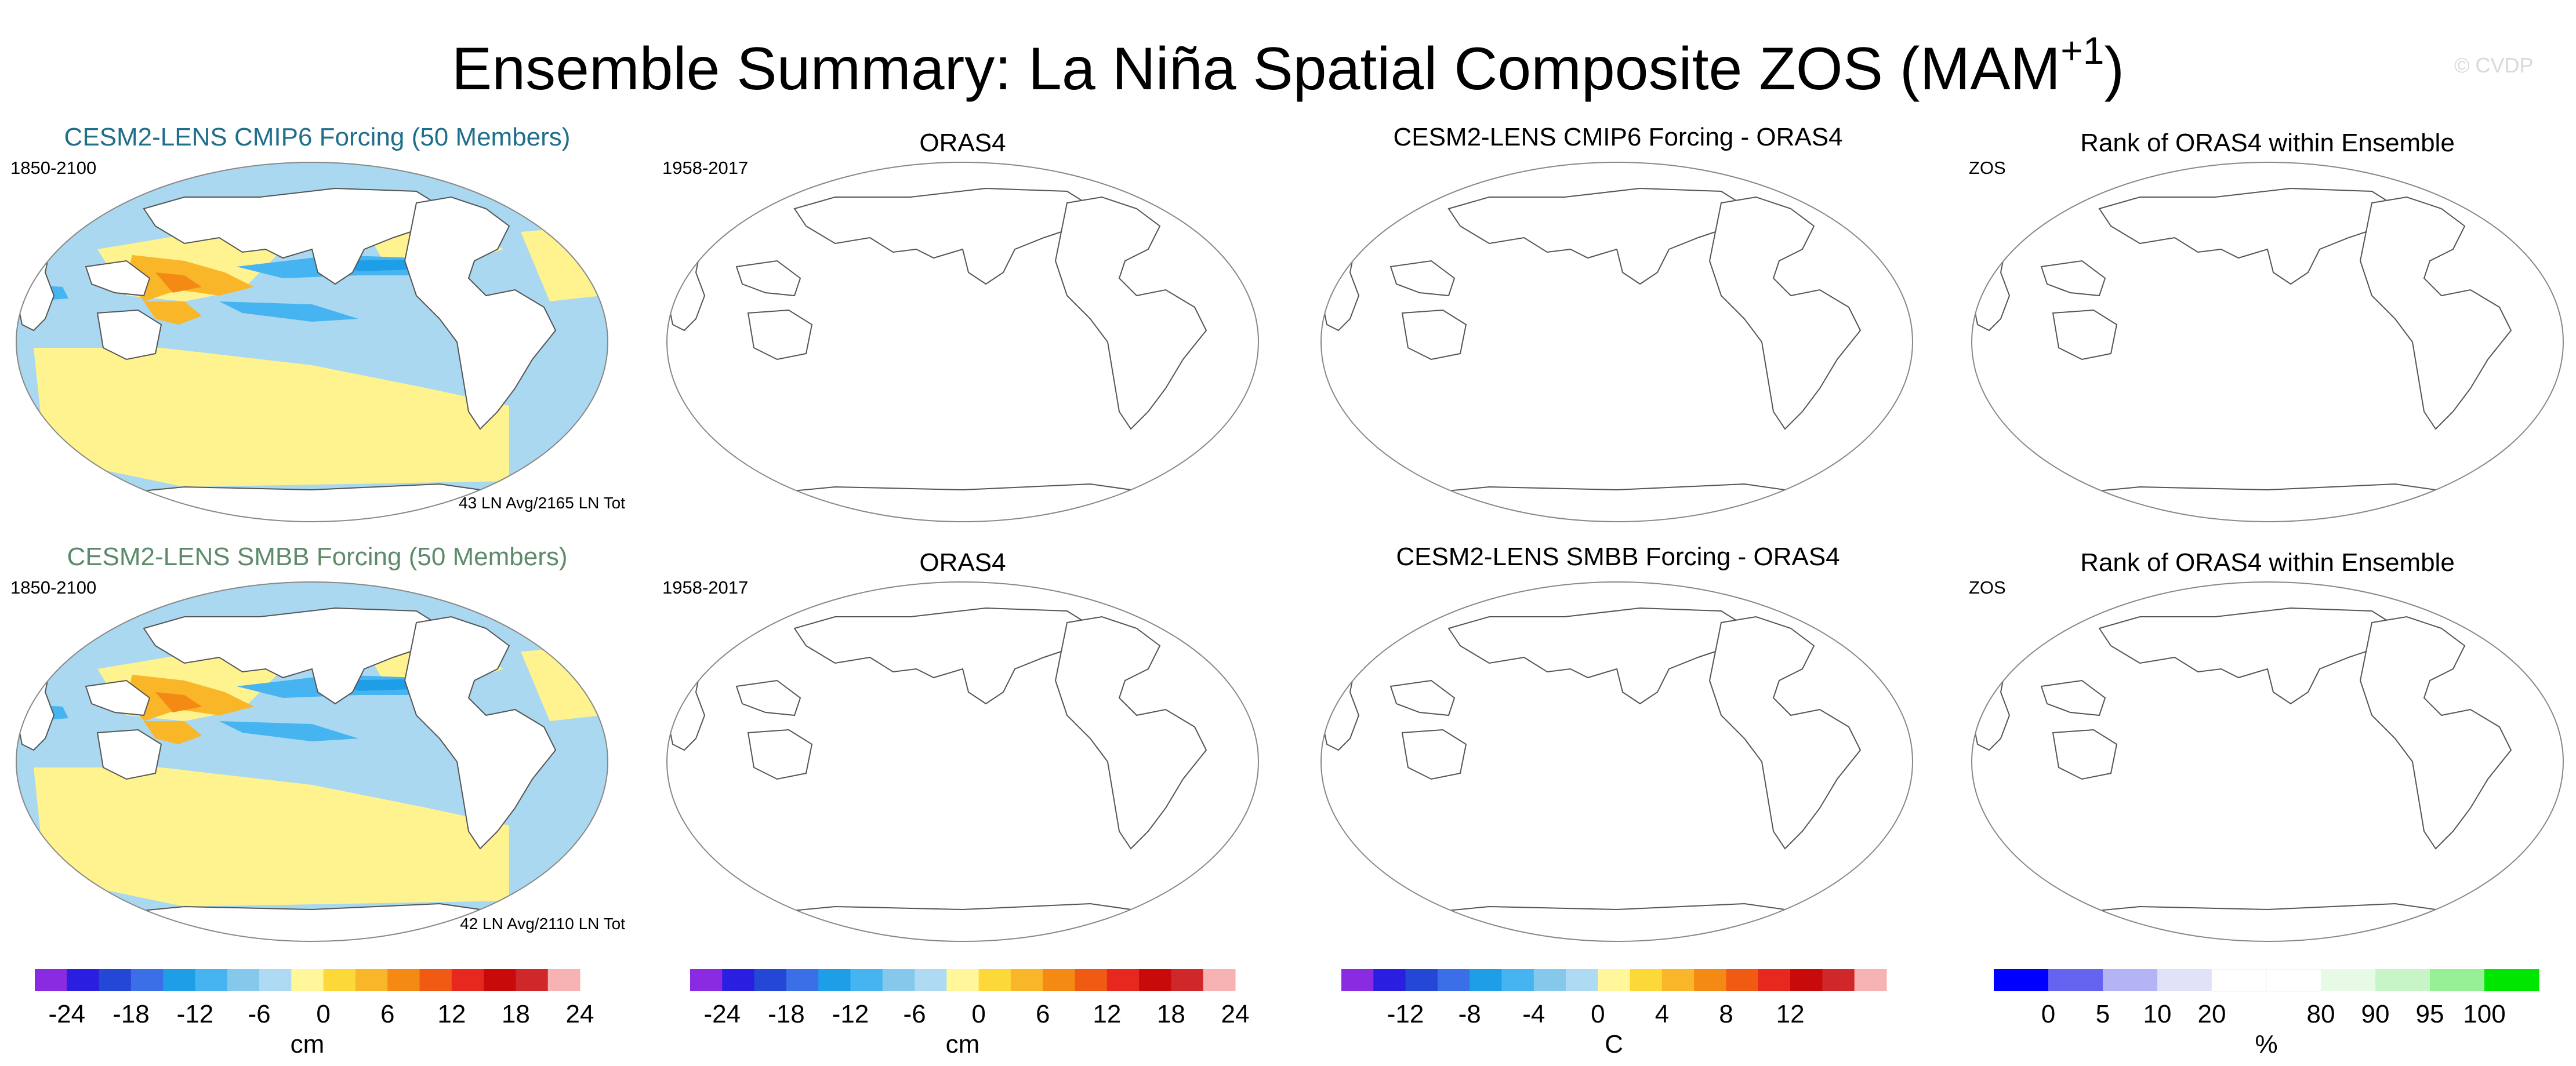 The width and height of the screenshot is (2576, 1066). Describe the element at coordinates (1469, 1014) in the screenshot. I see `colorbar-tick-label: -8` at that location.